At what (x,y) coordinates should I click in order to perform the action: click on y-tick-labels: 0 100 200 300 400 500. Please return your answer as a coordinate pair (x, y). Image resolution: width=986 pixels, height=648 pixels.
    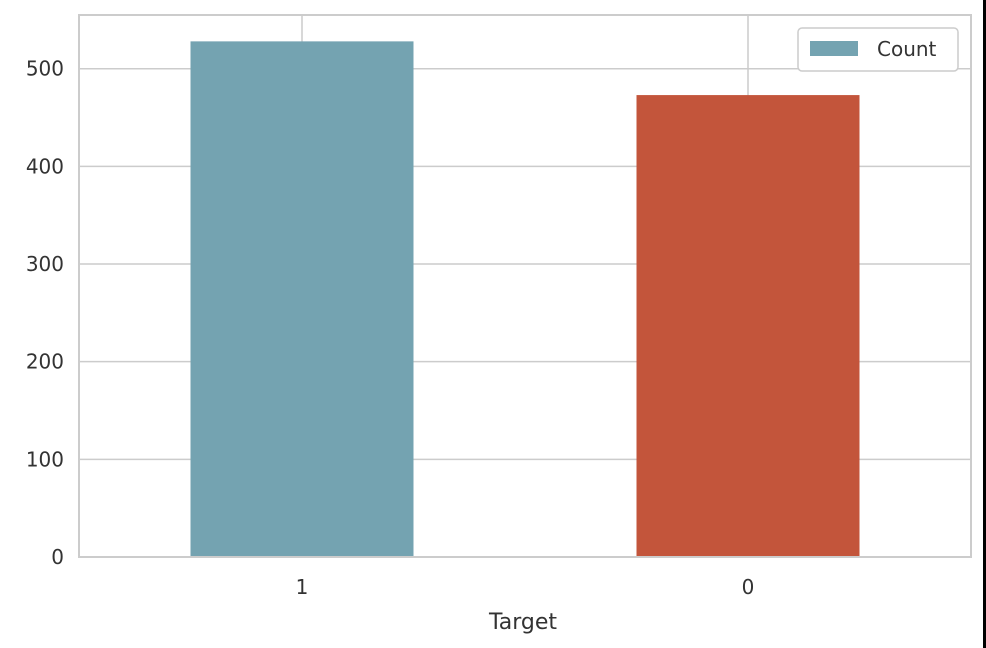
    Looking at the image, I should click on (45, 313).